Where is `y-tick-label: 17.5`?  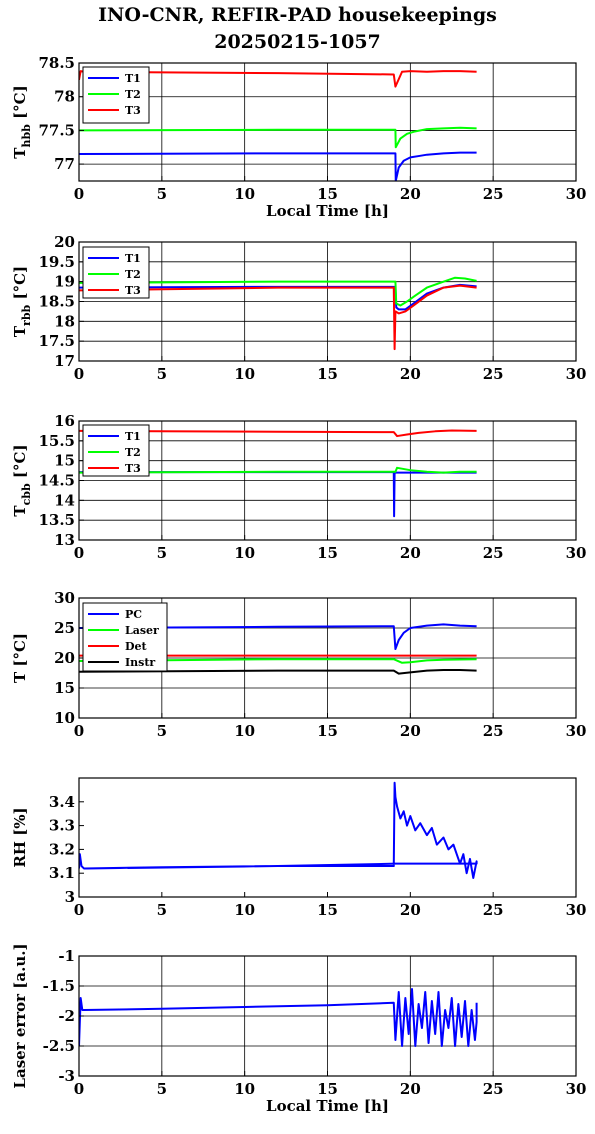
y-tick-label: 17.5 is located at coordinates (56, 341).